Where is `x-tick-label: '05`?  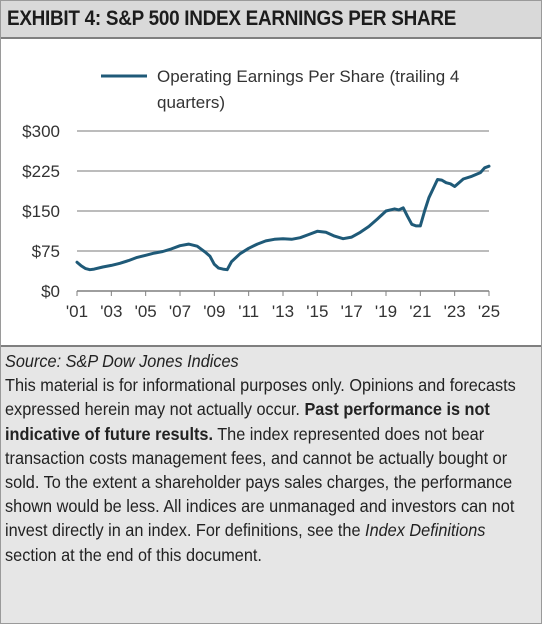
x-tick-label: '05 is located at coordinates (146, 311).